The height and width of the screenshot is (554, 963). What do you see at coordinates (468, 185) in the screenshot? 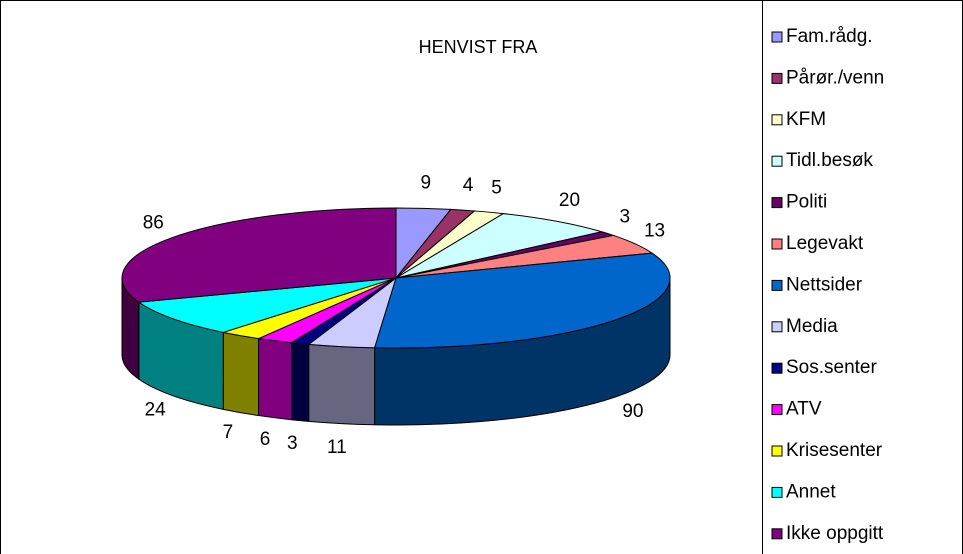
I see `data-label: 4` at bounding box center [468, 185].